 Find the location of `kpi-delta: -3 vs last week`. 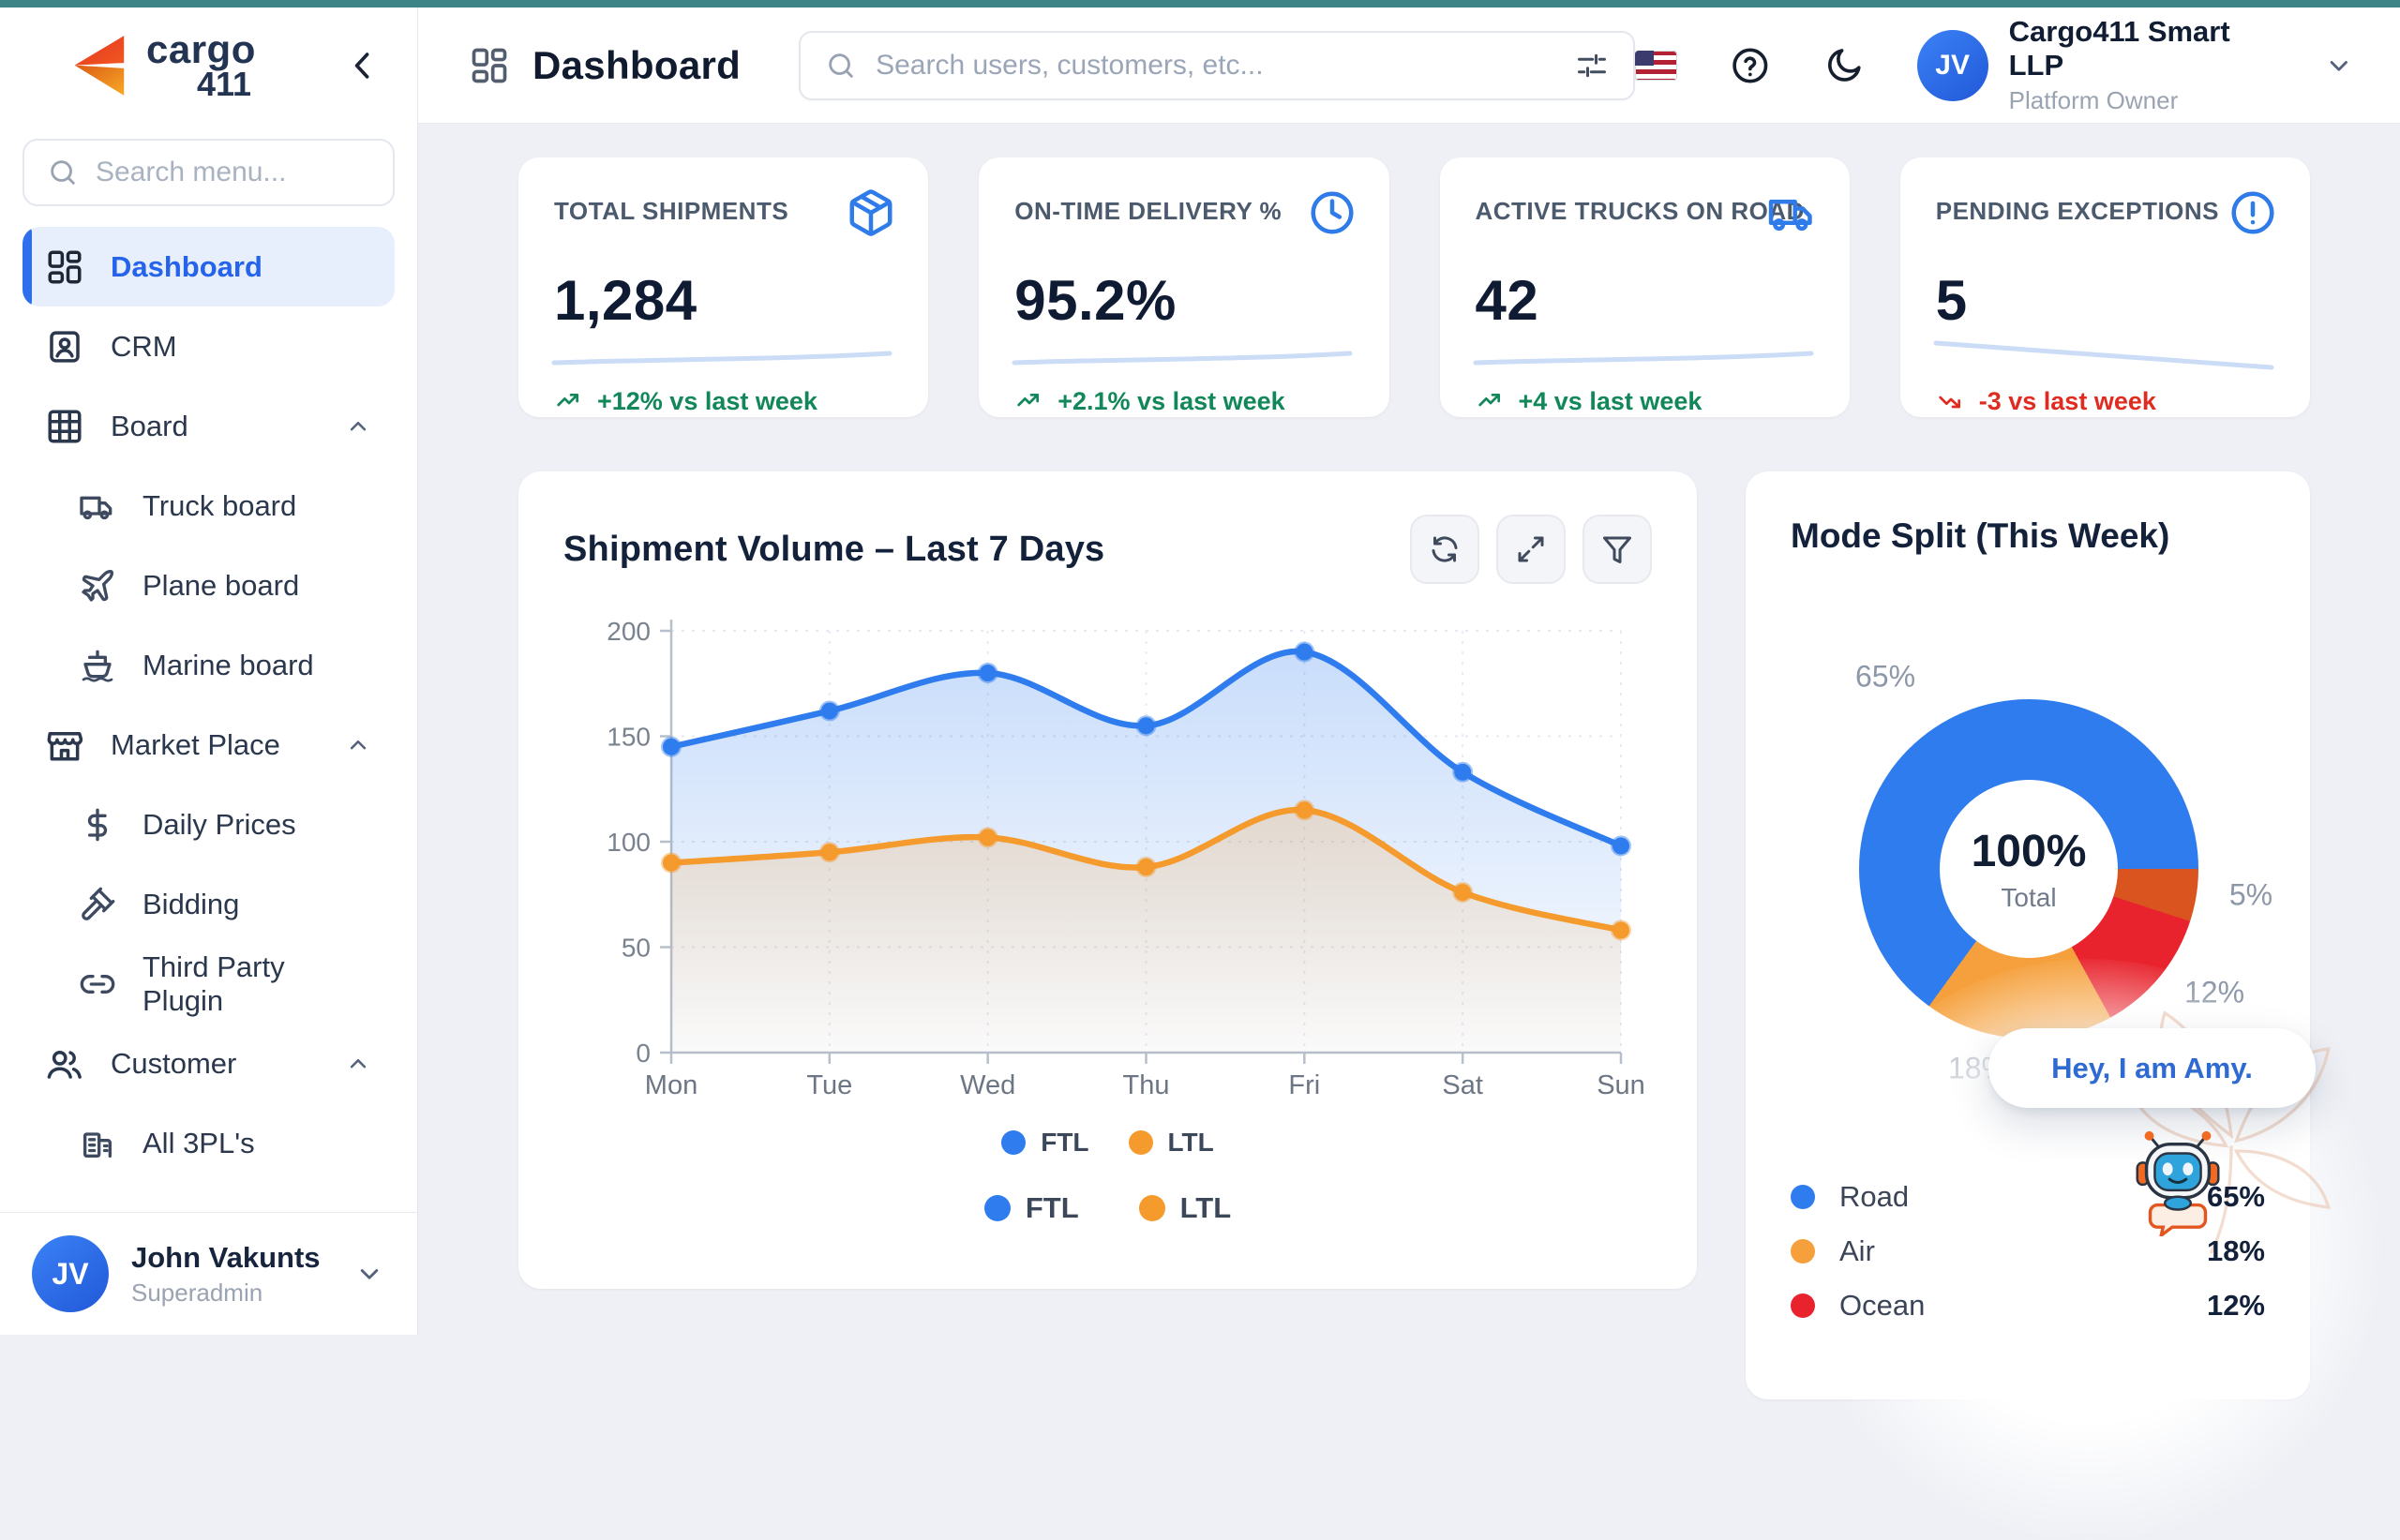

kpi-delta: -3 vs last week is located at coordinates (2046, 401).